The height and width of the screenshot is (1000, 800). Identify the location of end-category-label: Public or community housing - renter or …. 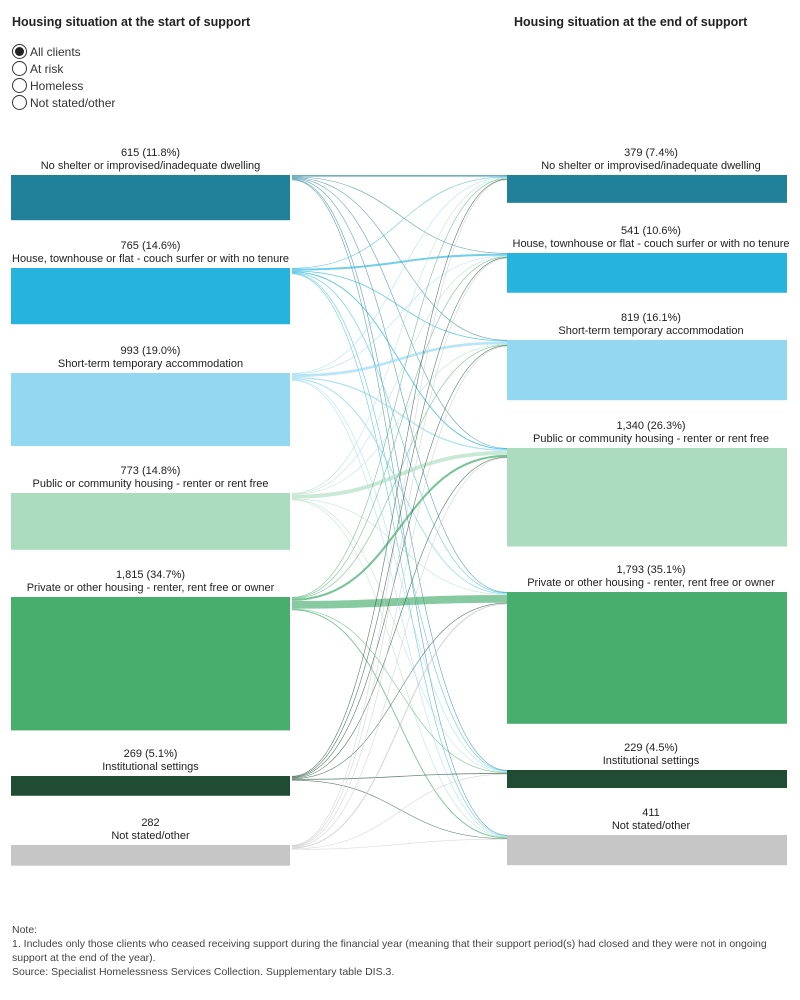
(651, 439).